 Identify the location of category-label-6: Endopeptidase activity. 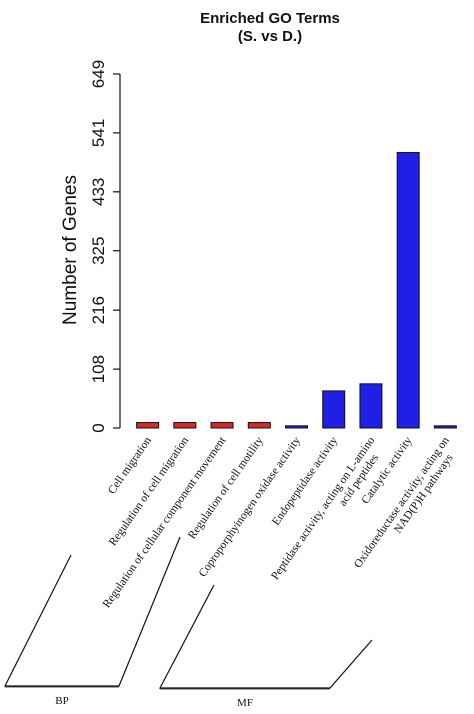
(305, 481).